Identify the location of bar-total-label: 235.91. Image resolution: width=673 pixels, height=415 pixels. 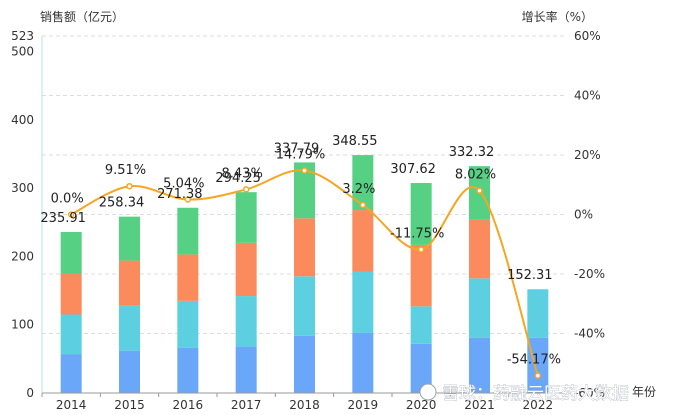
(63, 218).